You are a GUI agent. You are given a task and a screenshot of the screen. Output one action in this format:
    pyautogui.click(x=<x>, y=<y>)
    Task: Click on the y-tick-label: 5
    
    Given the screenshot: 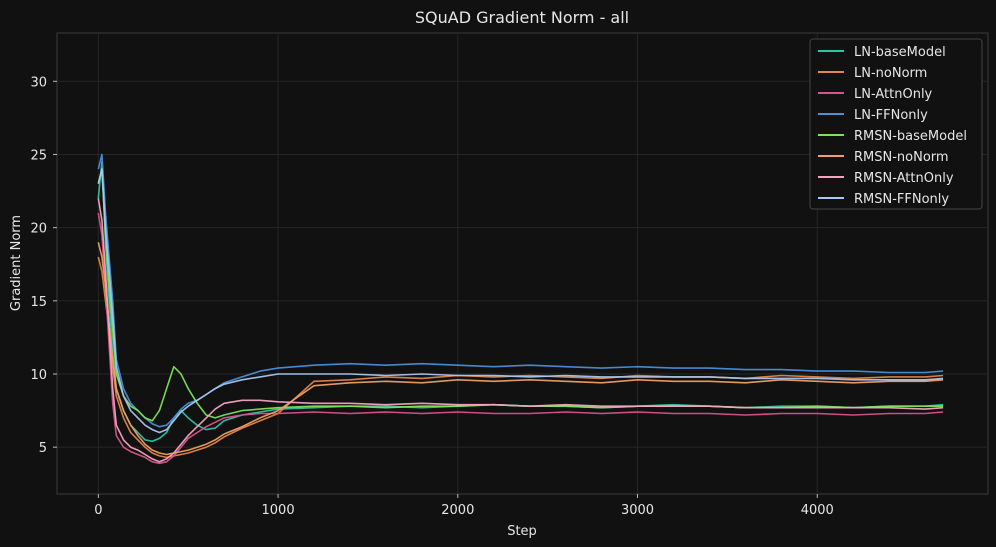 What is the action you would take?
    pyautogui.click(x=43, y=448)
    